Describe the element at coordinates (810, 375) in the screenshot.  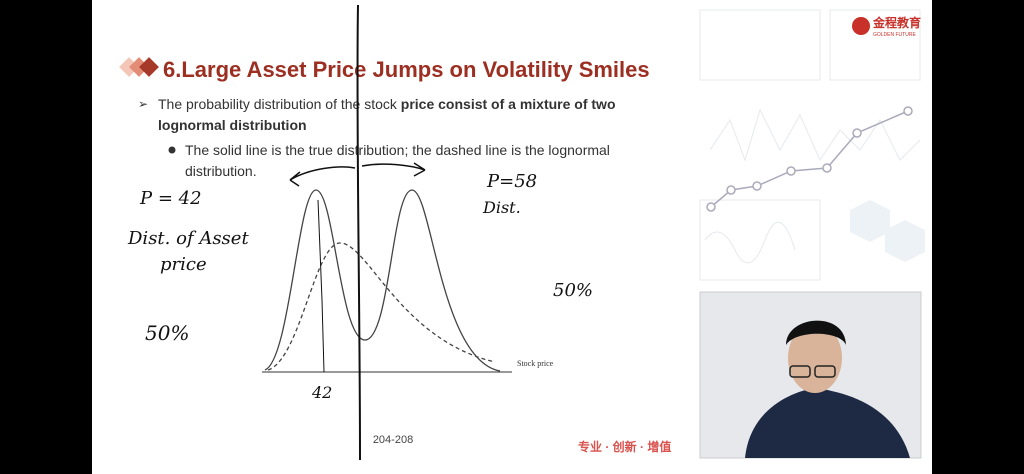
I see `video-feed` at that location.